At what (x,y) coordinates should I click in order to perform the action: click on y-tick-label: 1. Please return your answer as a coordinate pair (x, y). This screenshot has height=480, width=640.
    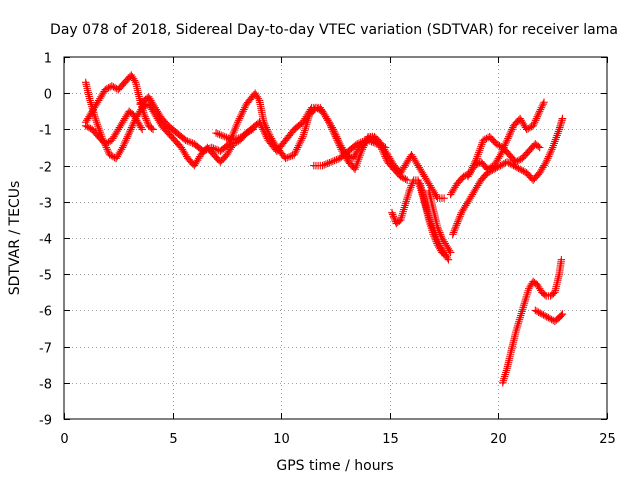
    Looking at the image, I should click on (48, 59).